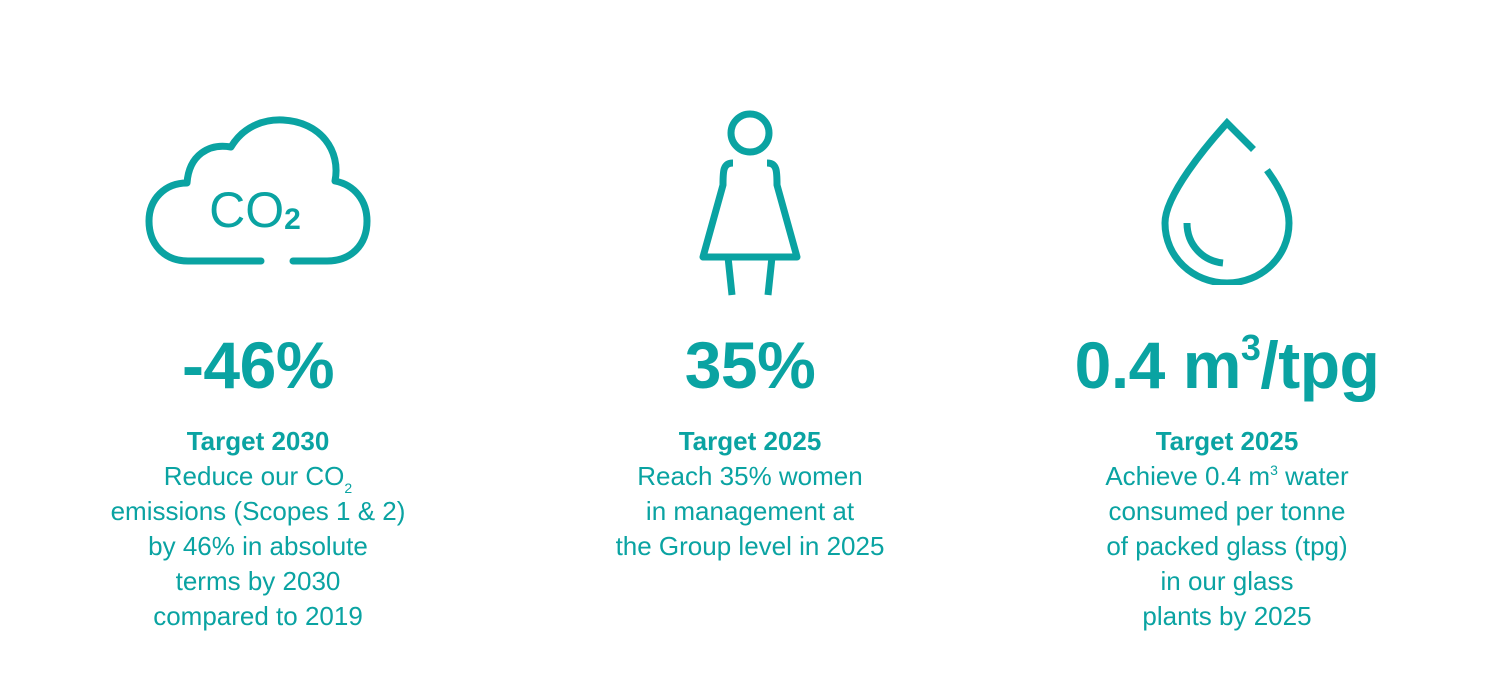 This screenshot has height=700, width=1500. What do you see at coordinates (750, 205) in the screenshot?
I see `woman-icon` at bounding box center [750, 205].